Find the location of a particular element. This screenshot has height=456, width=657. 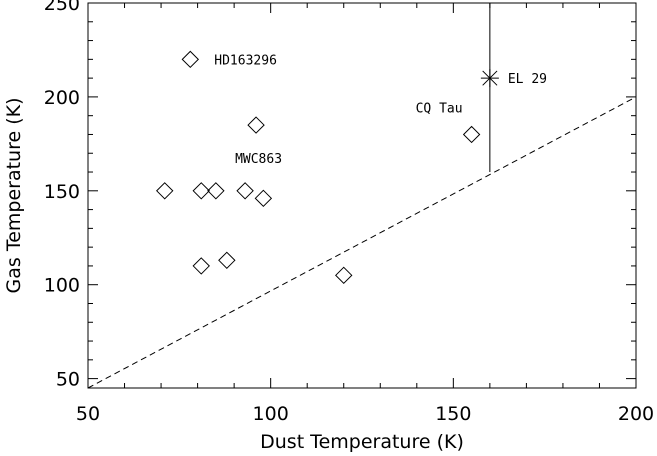

annotation-label: MWC863 is located at coordinates (258, 159).